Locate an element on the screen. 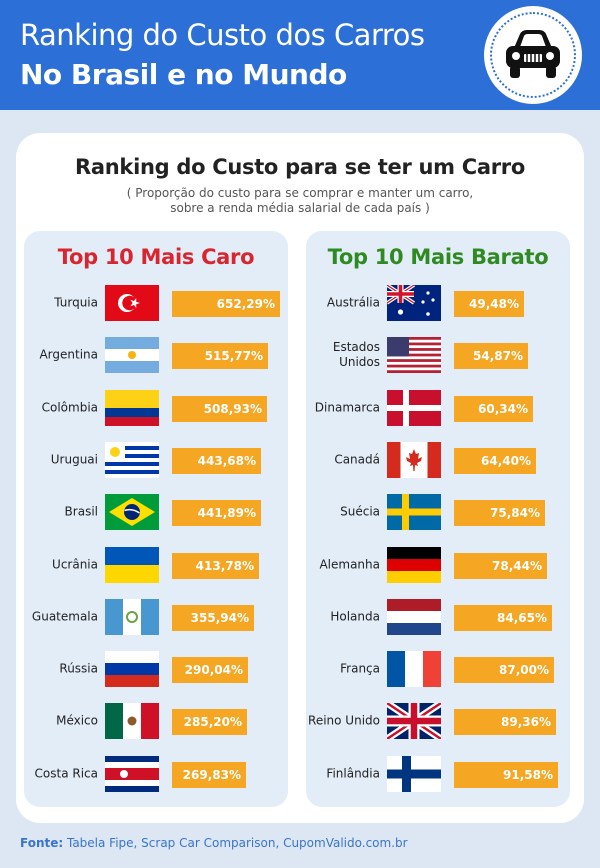  bar-row: Alemanha 78,44% is located at coordinates (438, 564).